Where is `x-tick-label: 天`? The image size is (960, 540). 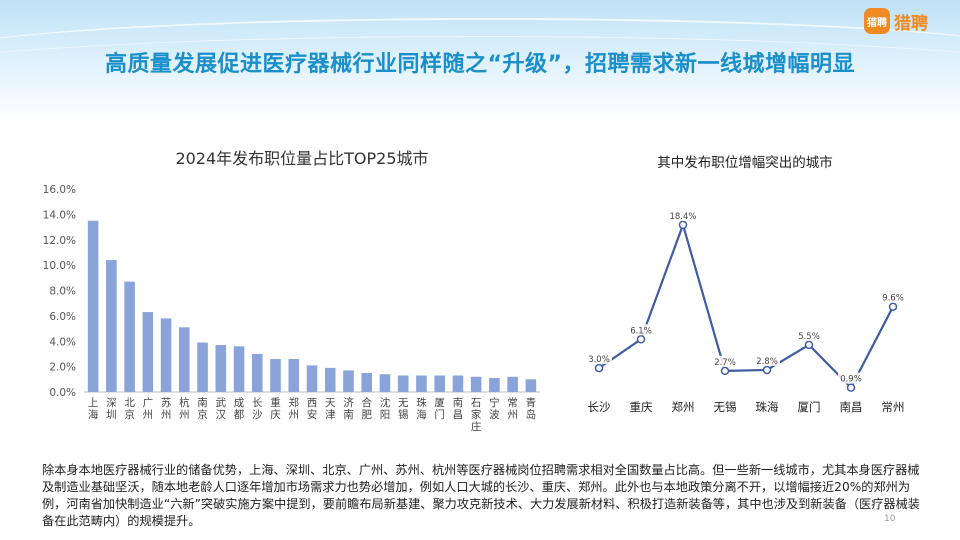 x-tick-label: 天 is located at coordinates (330, 403).